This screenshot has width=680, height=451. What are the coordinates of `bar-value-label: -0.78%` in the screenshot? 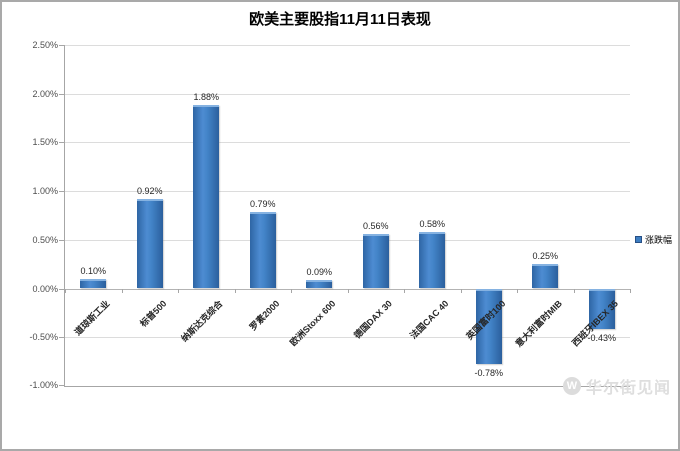 It's located at (489, 372).